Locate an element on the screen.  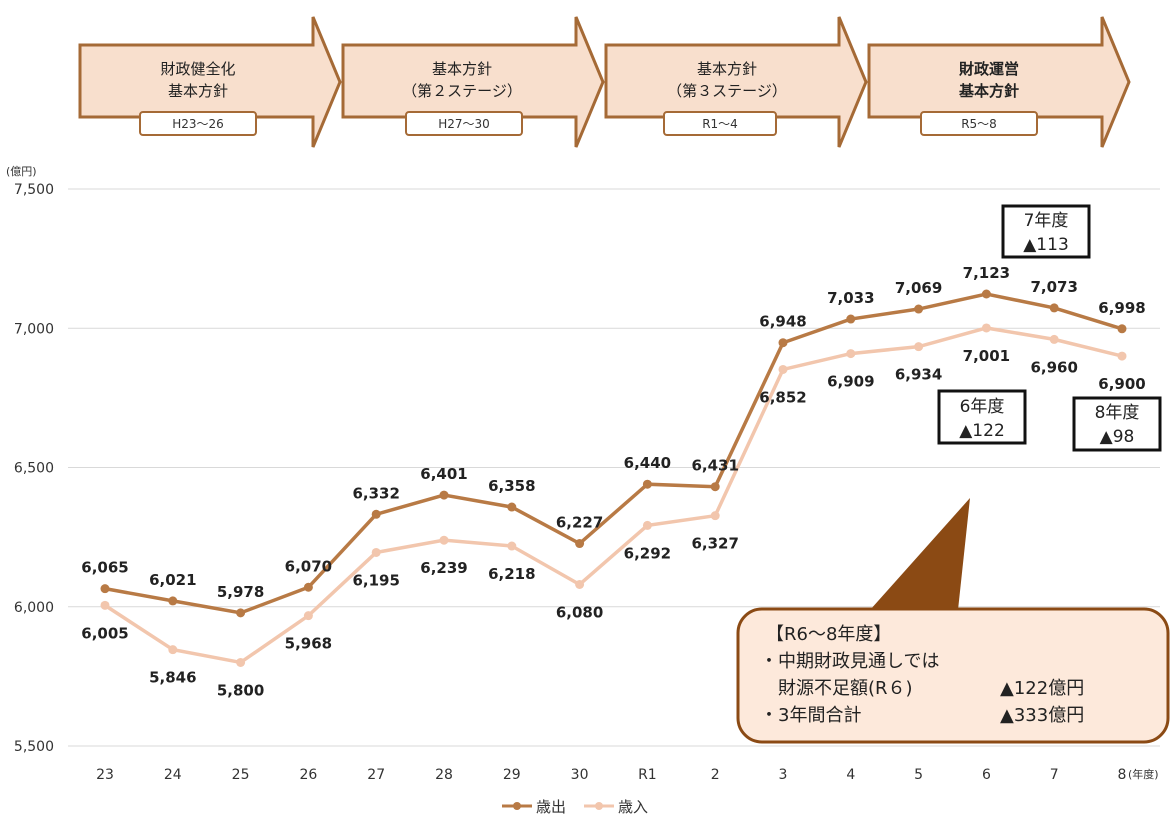
data-label: 6,080 is located at coordinates (579, 612).